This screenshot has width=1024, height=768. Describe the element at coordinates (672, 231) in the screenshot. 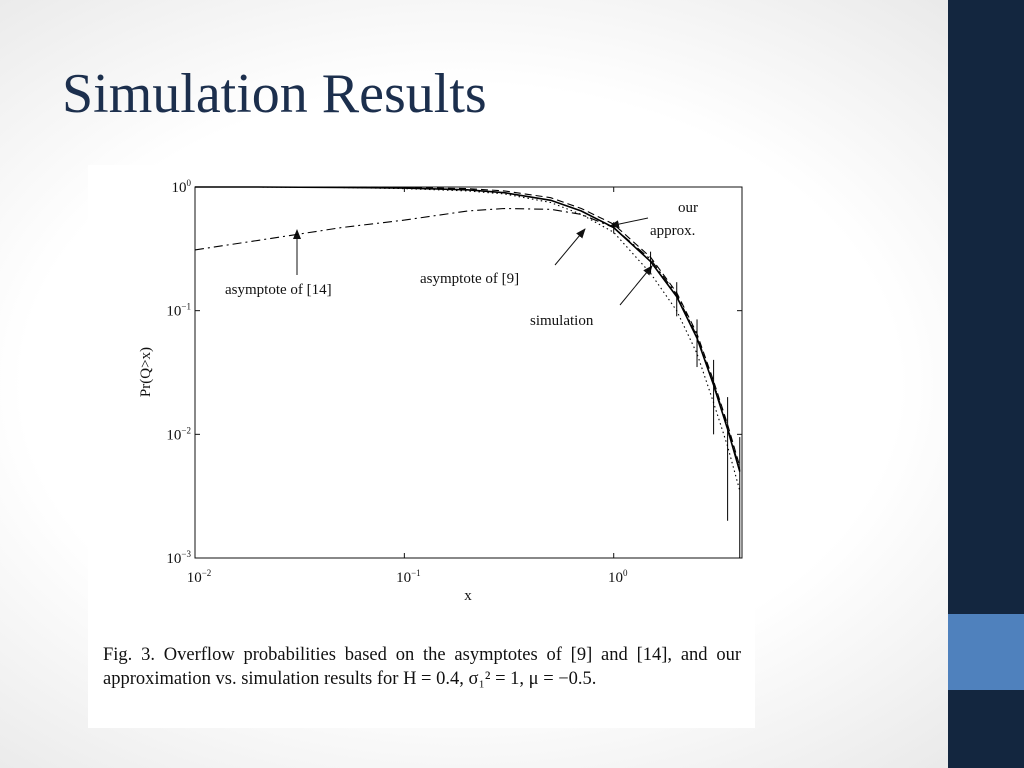

I see `annotation-line: approx.` at that location.